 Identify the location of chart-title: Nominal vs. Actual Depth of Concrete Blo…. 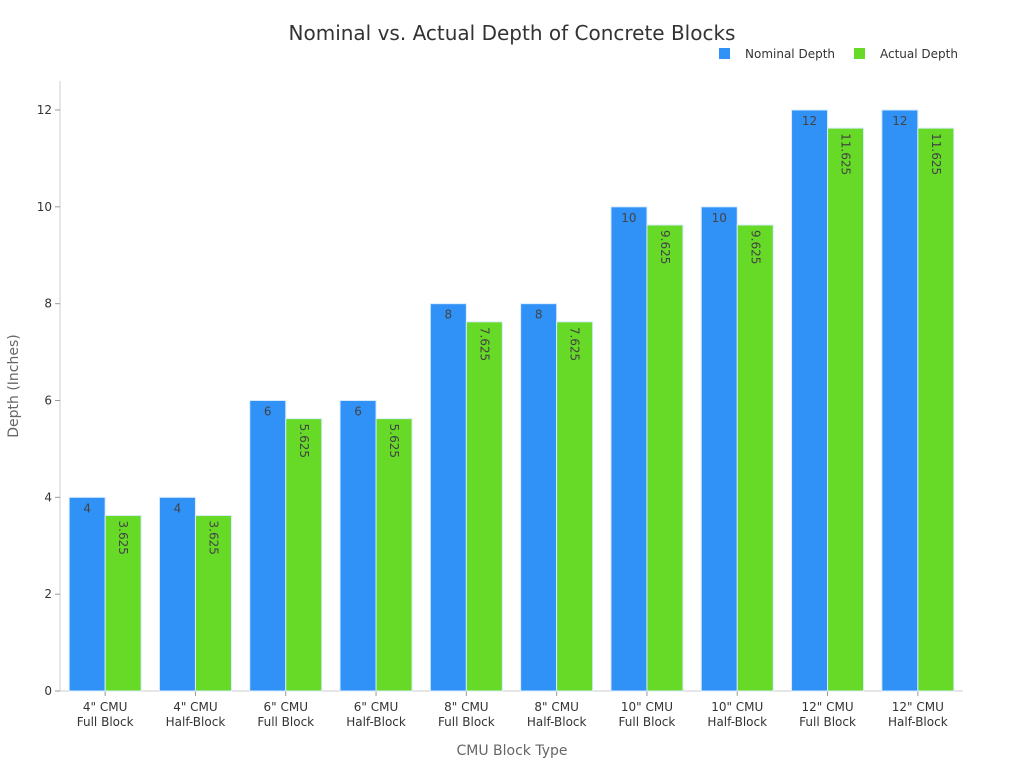
(512, 33).